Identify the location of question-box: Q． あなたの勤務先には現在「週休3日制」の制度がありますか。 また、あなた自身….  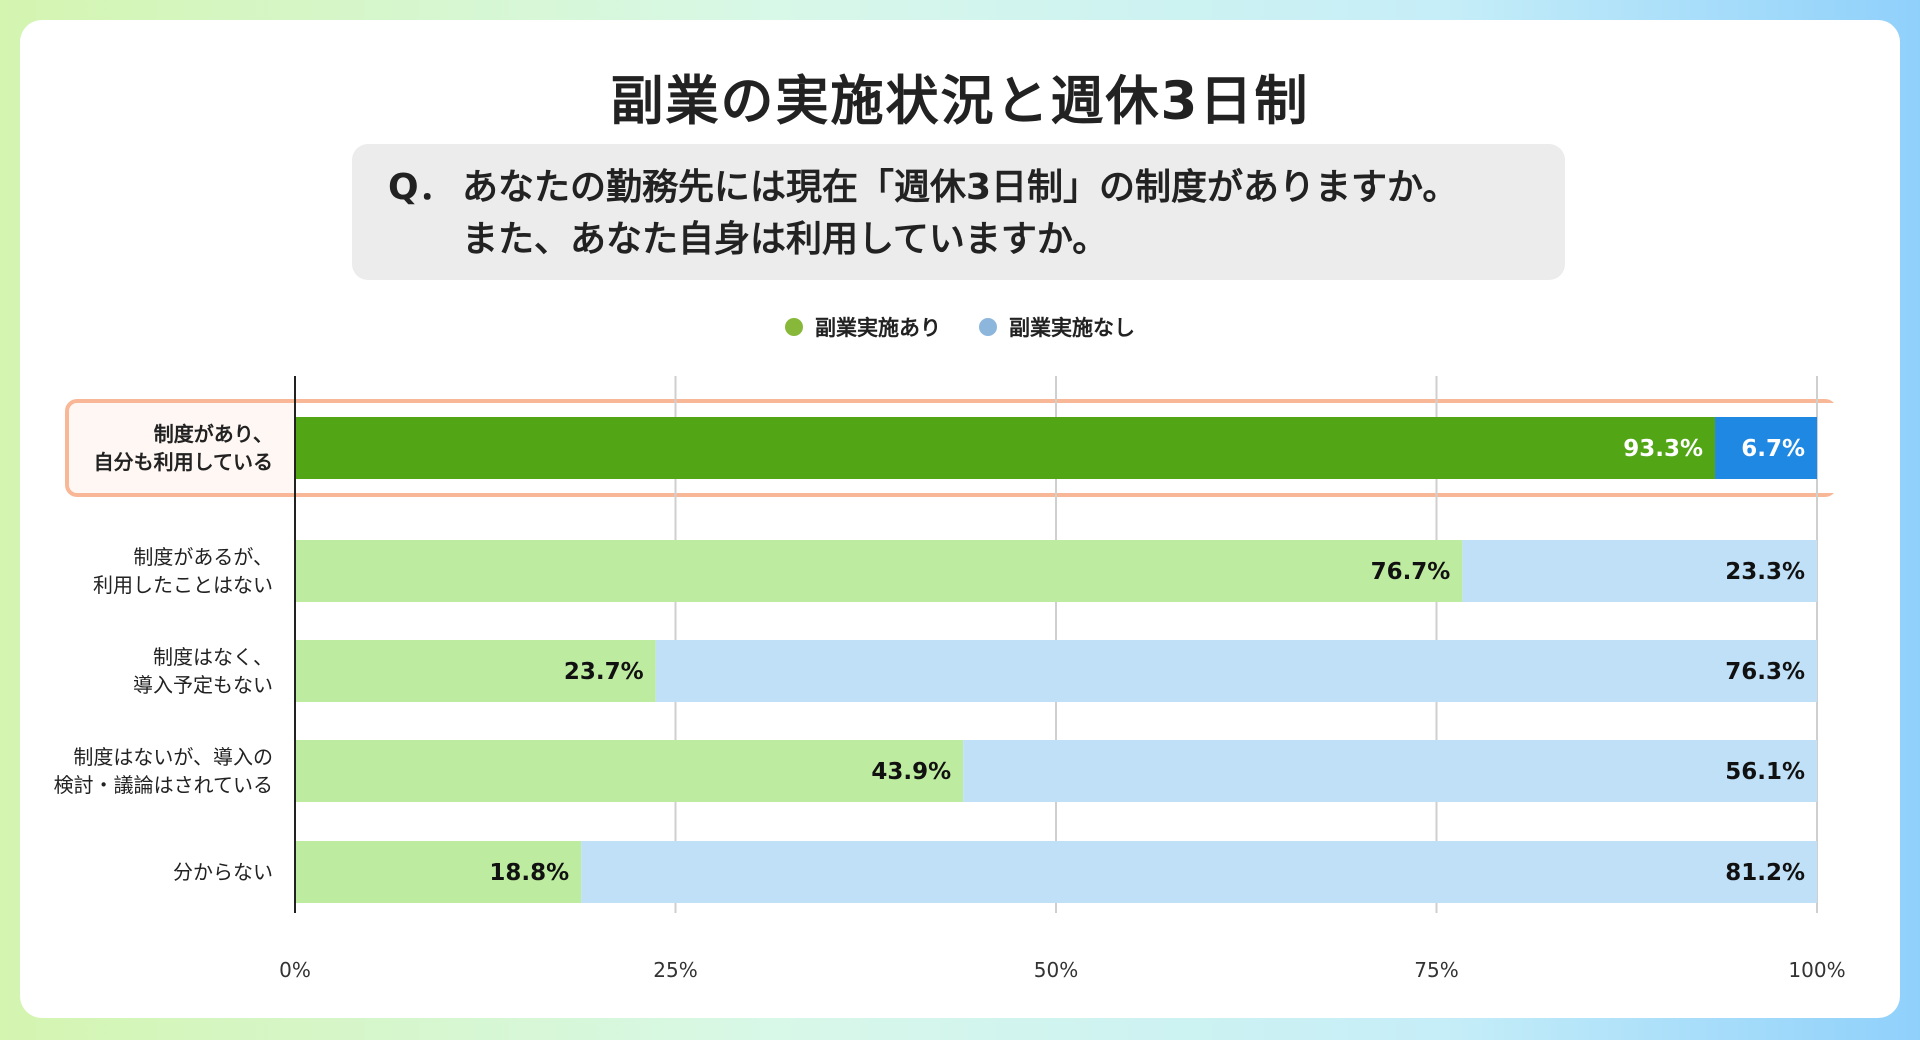
(958, 212).